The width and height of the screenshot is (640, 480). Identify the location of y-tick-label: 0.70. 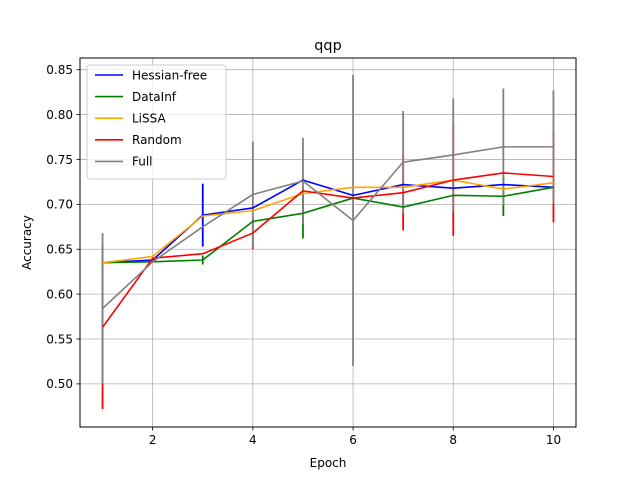
(59, 205).